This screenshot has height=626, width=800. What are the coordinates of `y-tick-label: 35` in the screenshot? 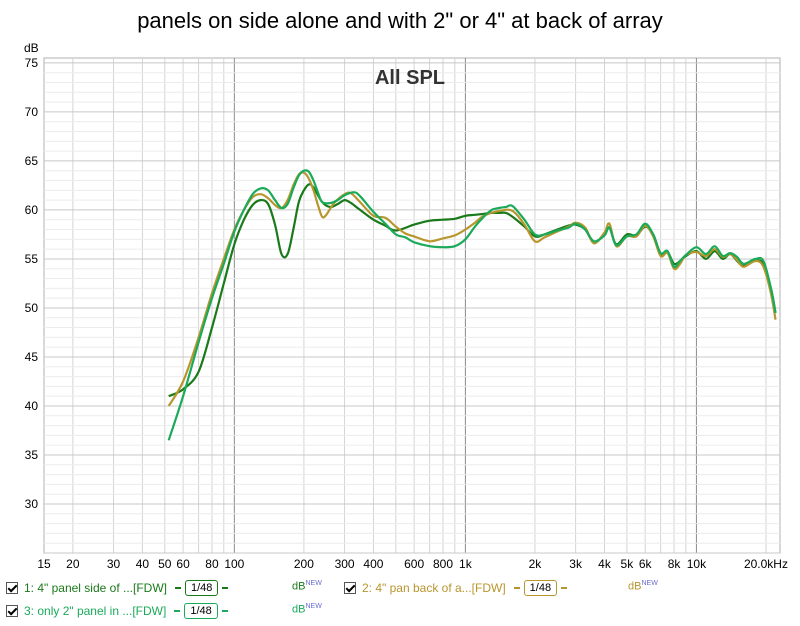 It's located at (32, 455).